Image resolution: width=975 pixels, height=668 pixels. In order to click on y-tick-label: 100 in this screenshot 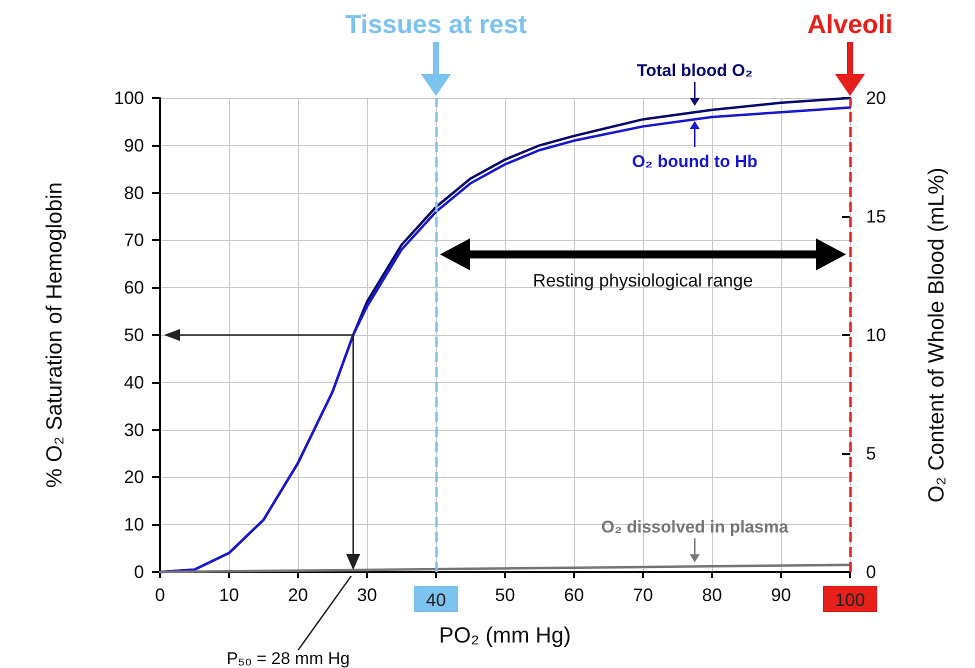, I will do `click(129, 98)`.